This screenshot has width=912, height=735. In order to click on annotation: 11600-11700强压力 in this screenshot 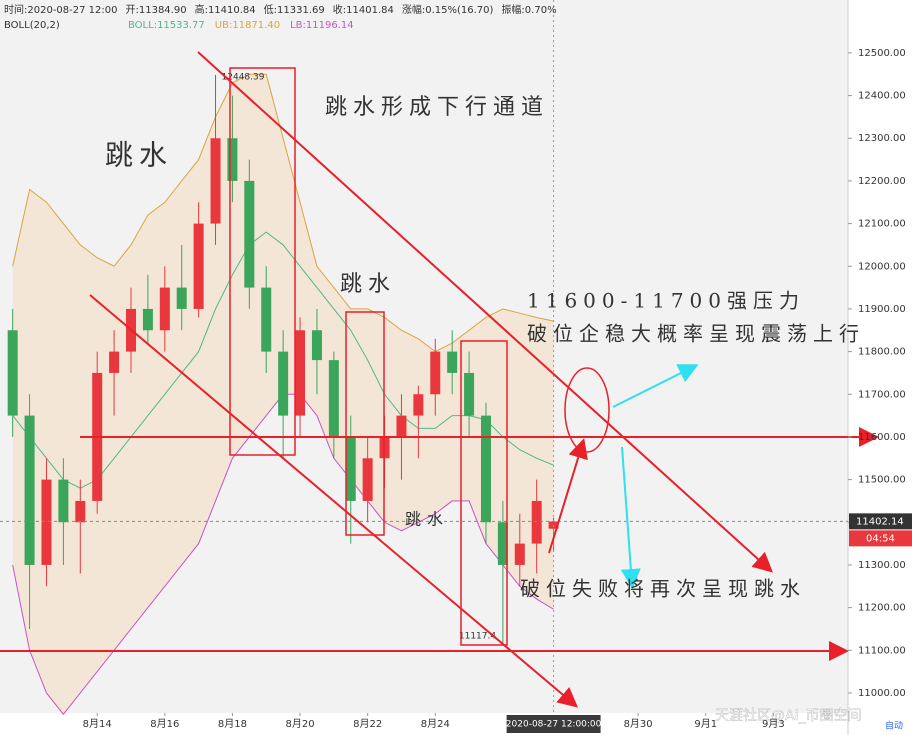, I will do `click(666, 301)`.